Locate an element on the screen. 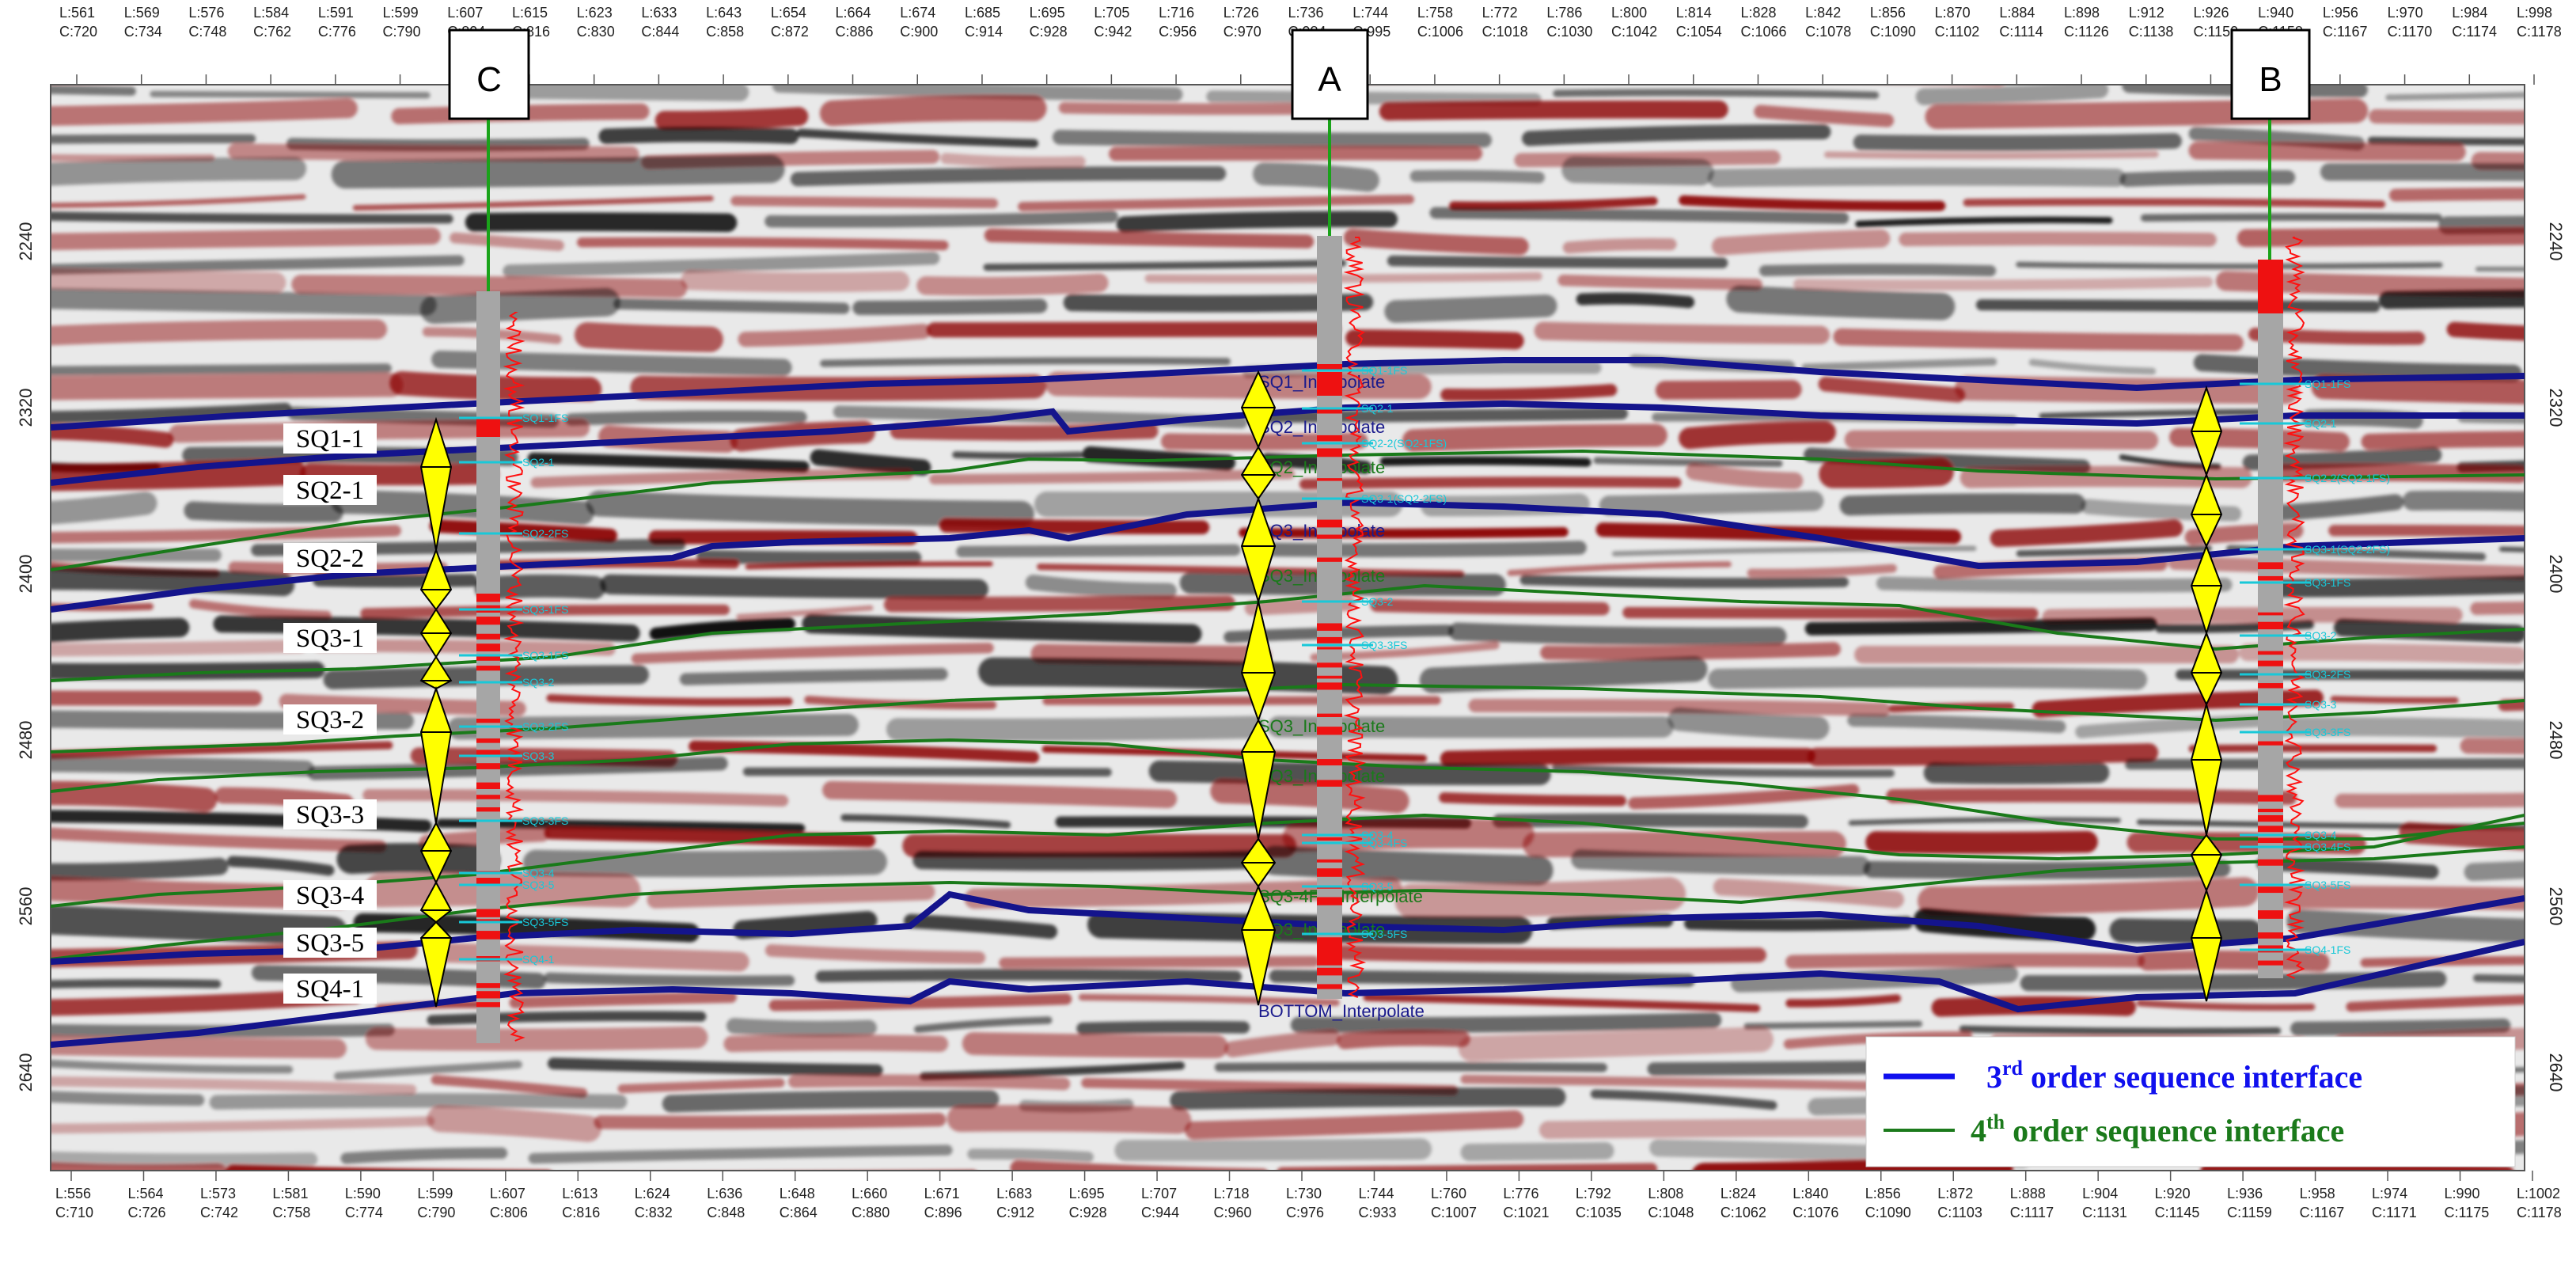 The height and width of the screenshot is (1264, 2576). well-b-log-red is located at coordinates (2270, 613).